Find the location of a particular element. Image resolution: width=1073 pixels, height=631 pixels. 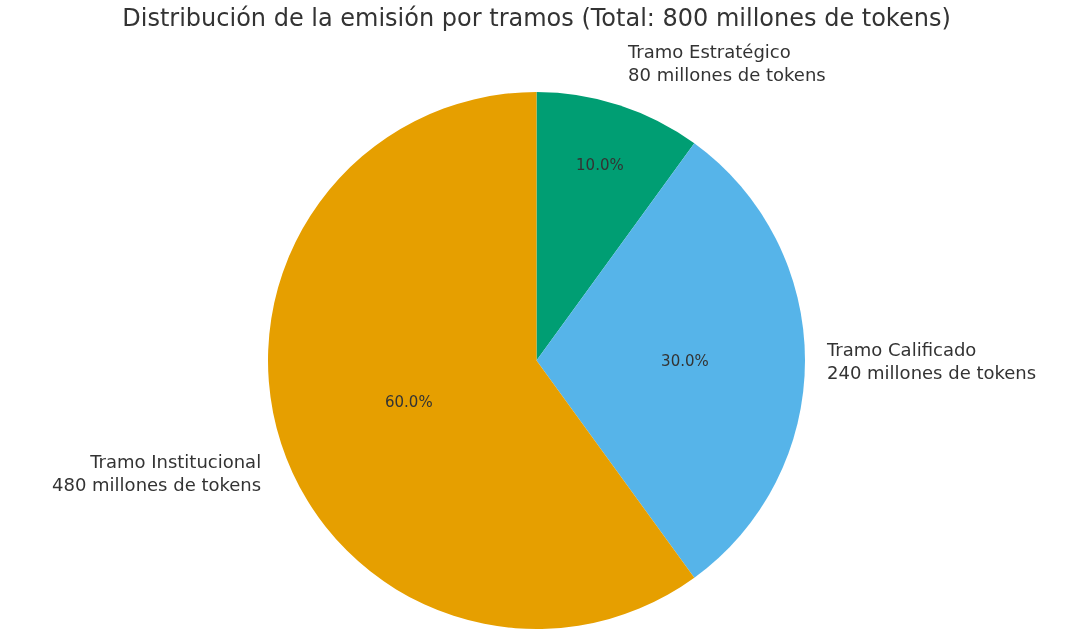

data-label: 10.0% is located at coordinates (600, 165).